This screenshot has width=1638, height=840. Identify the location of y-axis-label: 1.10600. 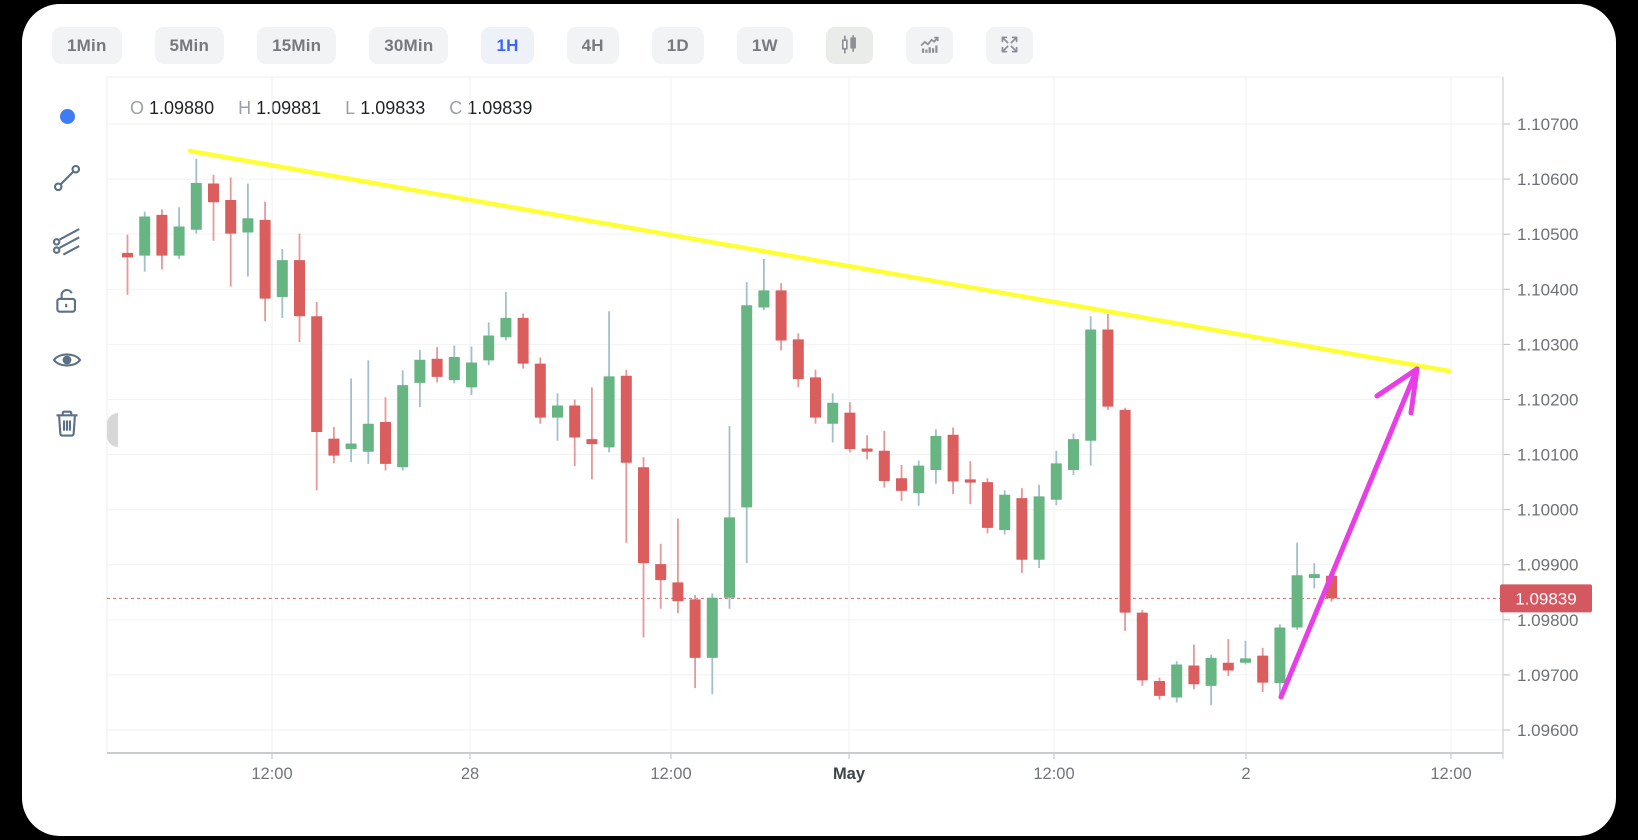
(1547, 179).